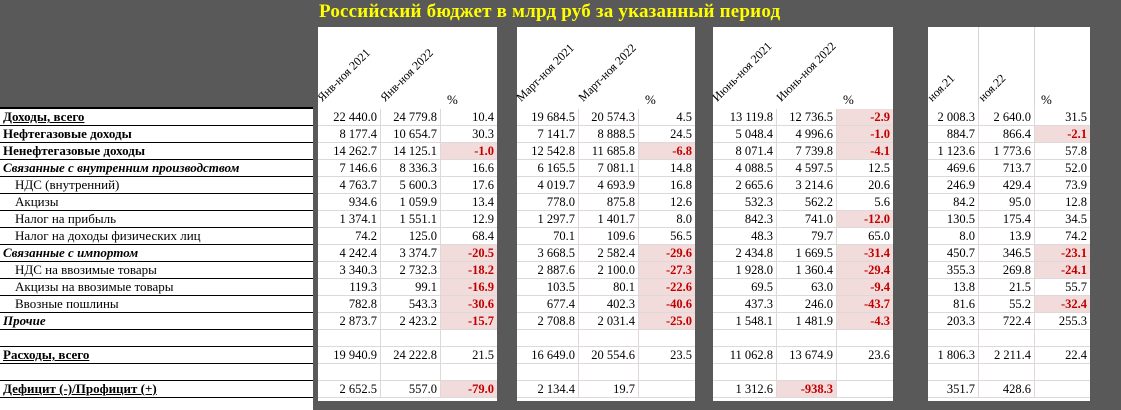 This screenshot has width=1121, height=410. Describe the element at coordinates (609, 202) in the screenshot. I see `data-cell: 875.8` at that location.